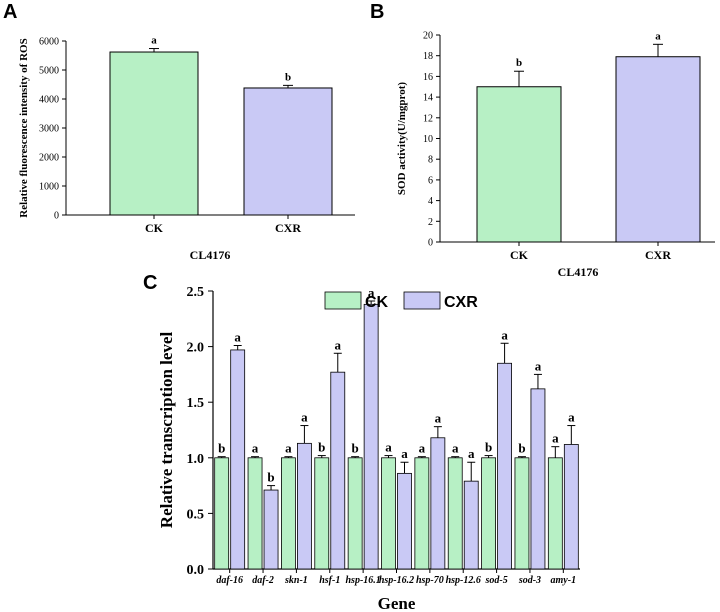 Image resolution: width=720 pixels, height=612 pixels. What do you see at coordinates (428, 118) in the screenshot?
I see `chart-b-y-tick-label: 12` at bounding box center [428, 118].